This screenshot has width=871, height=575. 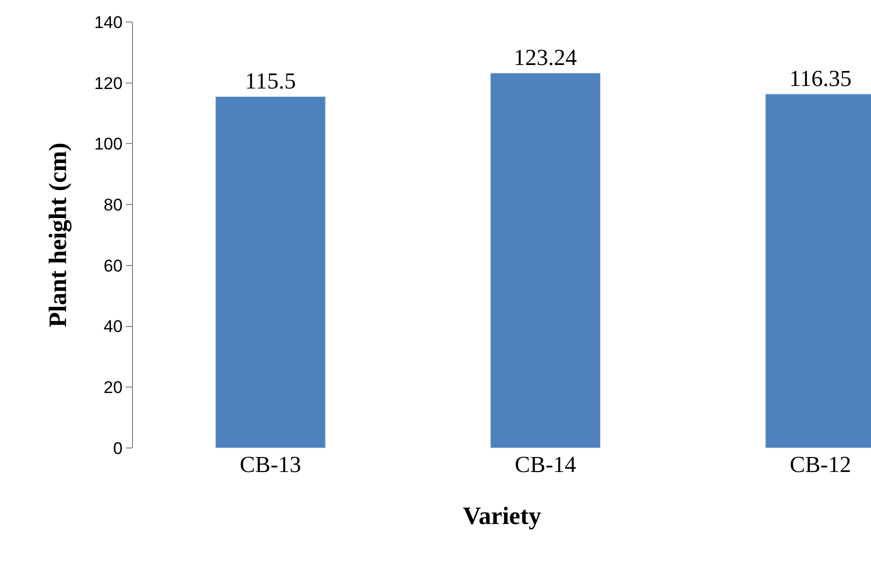 I want to click on y-tick-label: 60, so click(x=113, y=266).